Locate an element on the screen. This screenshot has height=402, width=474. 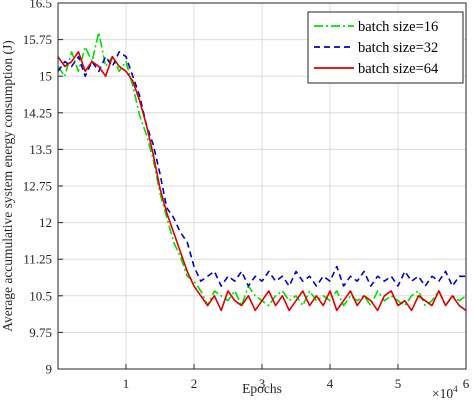
x-axis-exponent-label: ×10⁴ is located at coordinates (445, 392).